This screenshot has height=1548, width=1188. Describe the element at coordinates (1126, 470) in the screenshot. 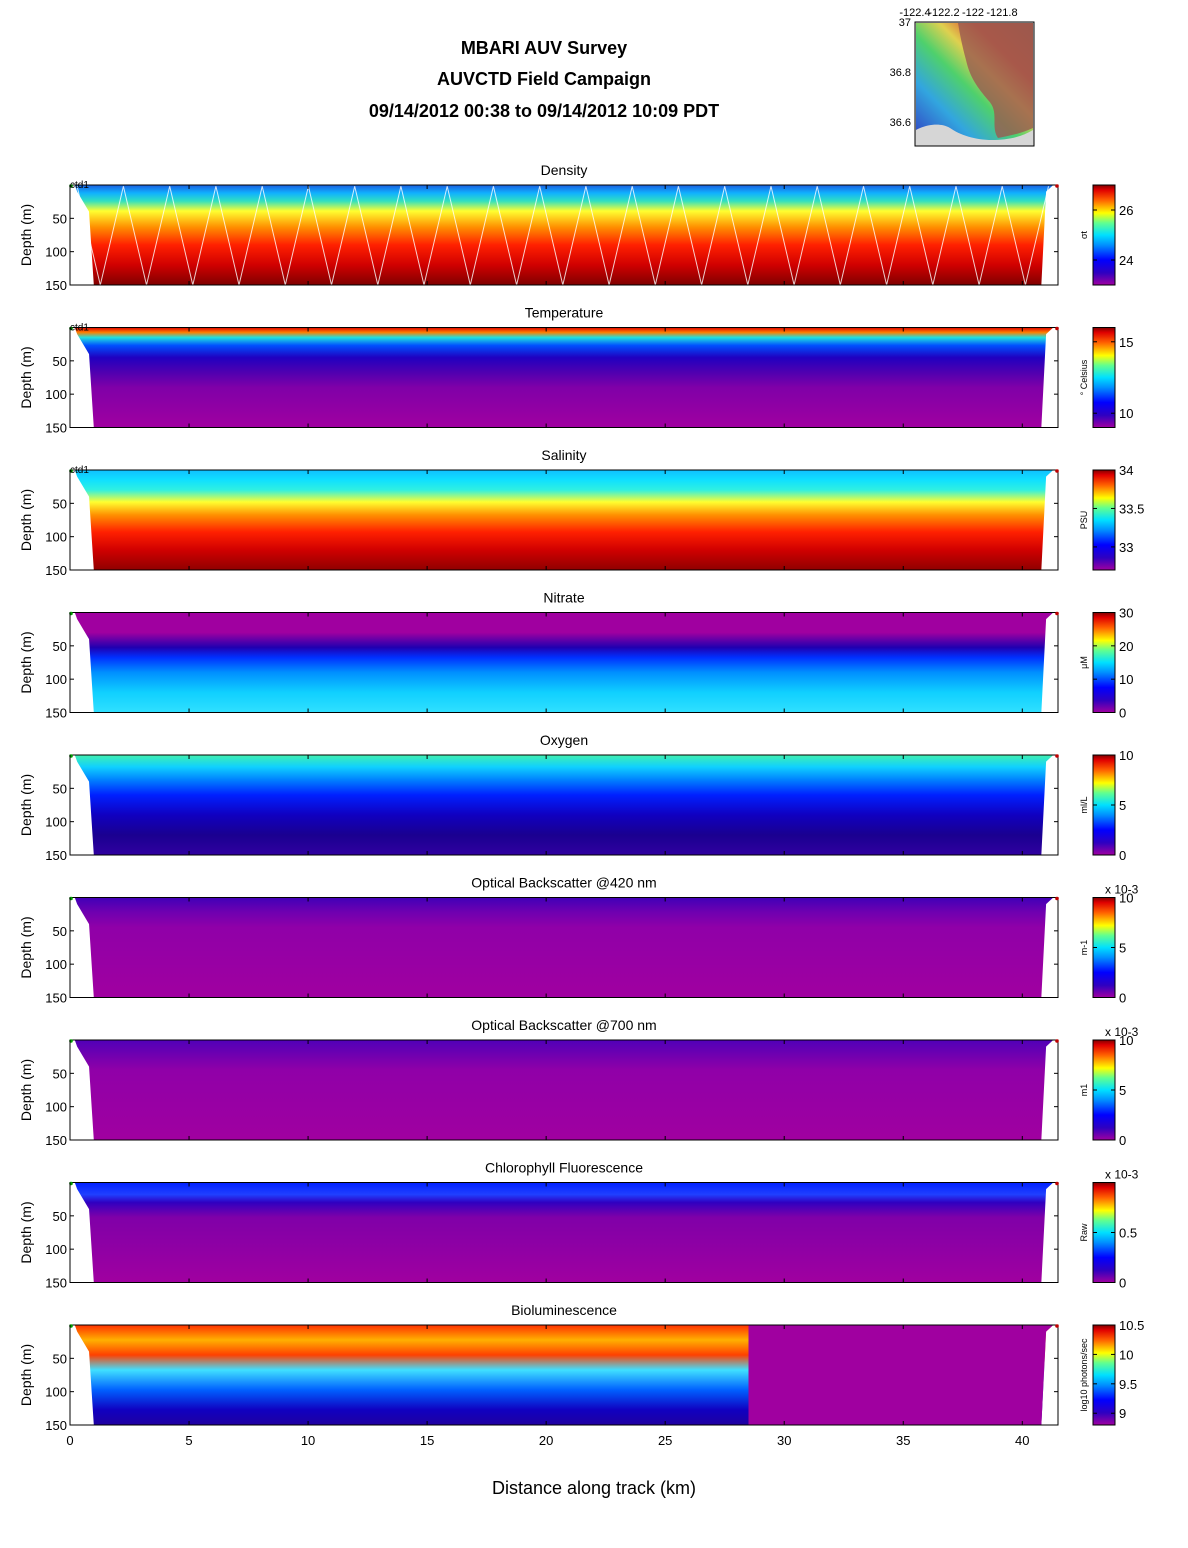

I see `colorbar-tick-label: 34` at that location.